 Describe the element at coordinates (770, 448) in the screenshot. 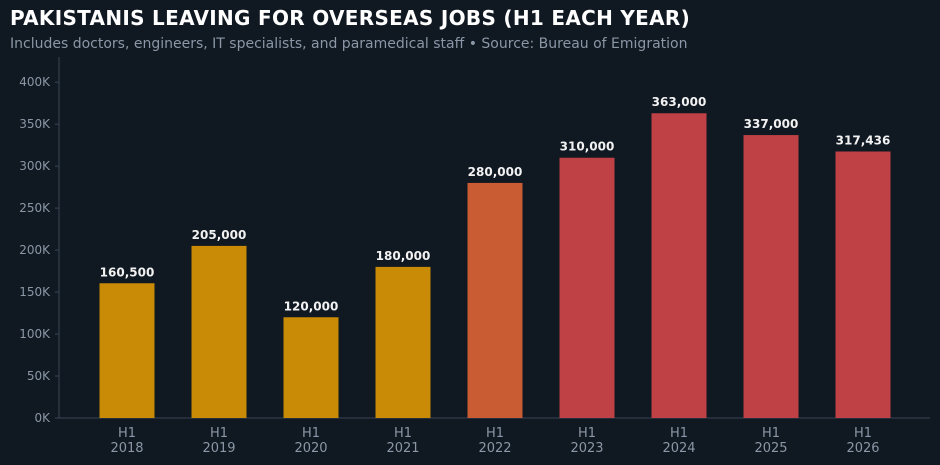

I see `x-tick-label-line: 2025` at that location.